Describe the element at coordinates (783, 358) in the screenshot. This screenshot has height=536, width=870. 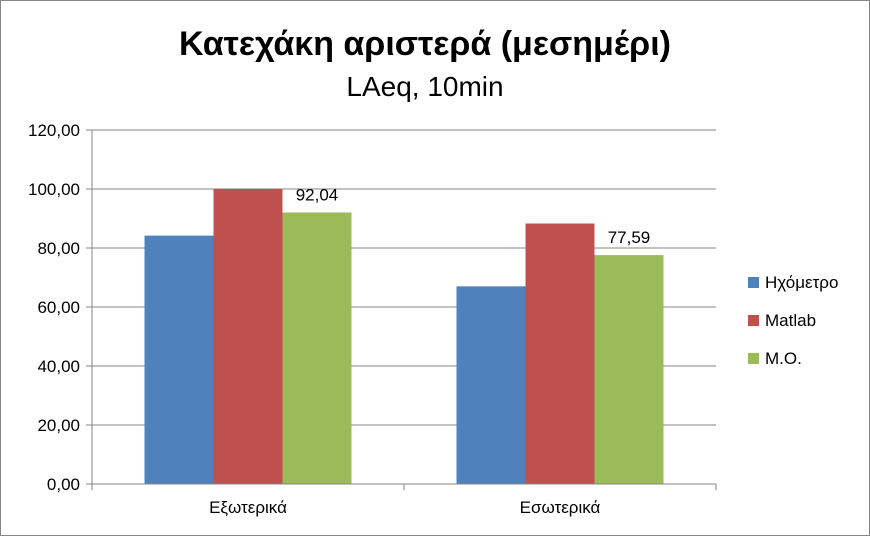
I see `legend-label: Μ.Ο.` at that location.